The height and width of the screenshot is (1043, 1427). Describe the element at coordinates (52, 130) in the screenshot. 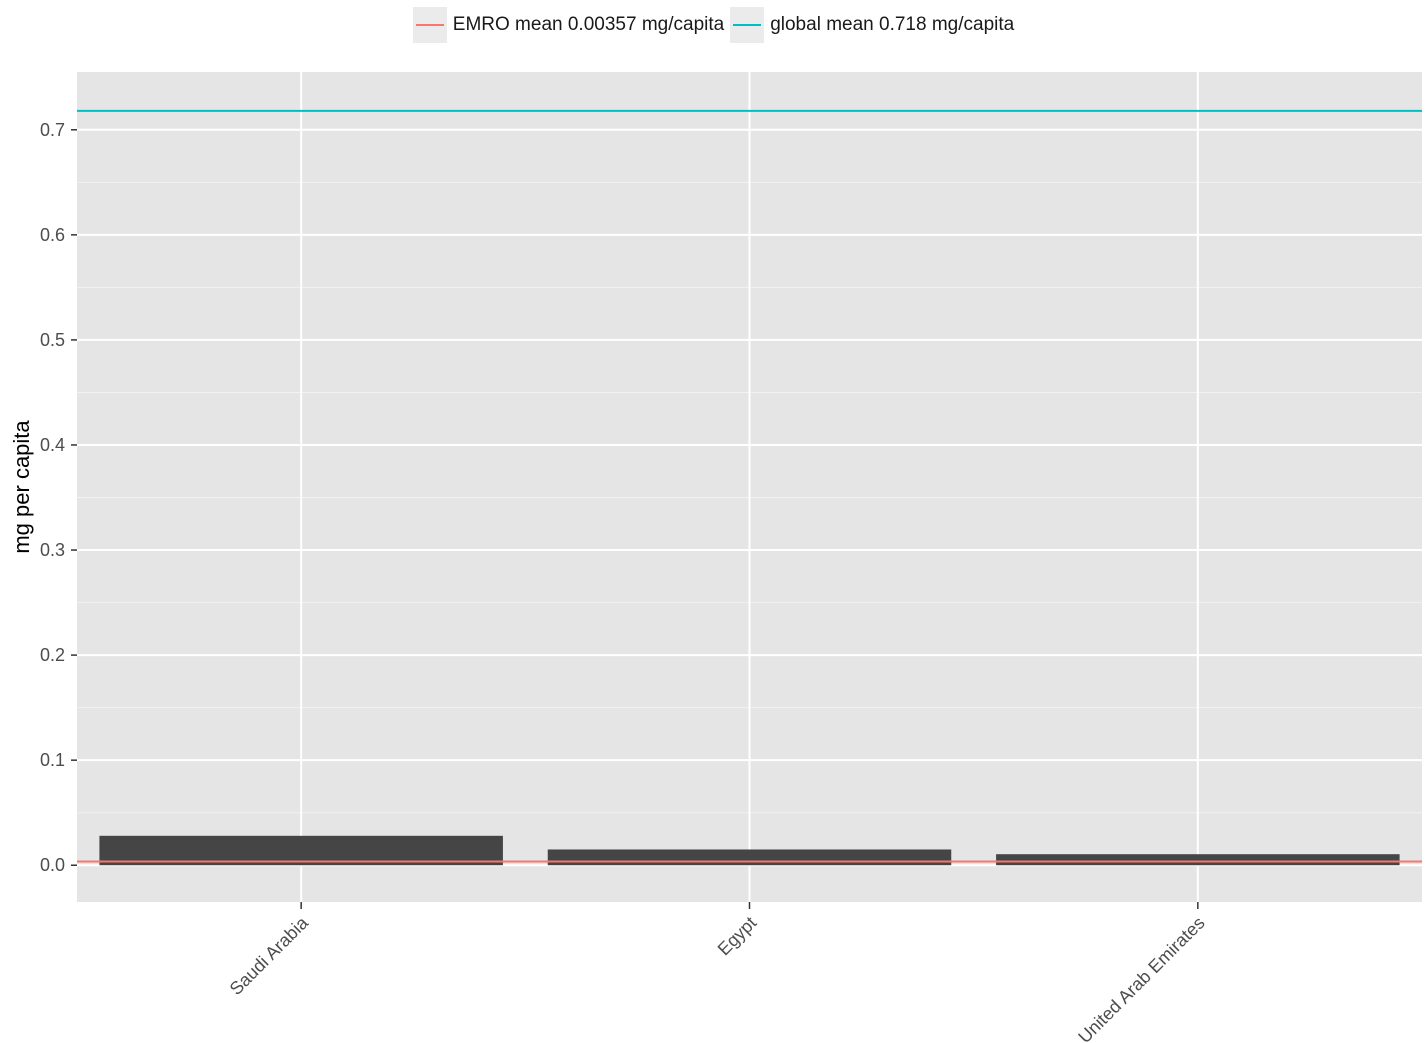

I see `y-tick-label: 0.7` at that location.